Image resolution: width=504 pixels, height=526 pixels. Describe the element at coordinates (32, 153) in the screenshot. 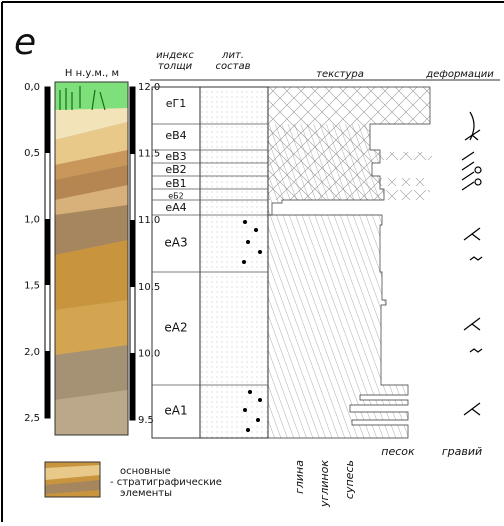

I see `depth-tick: 0,5` at that location.